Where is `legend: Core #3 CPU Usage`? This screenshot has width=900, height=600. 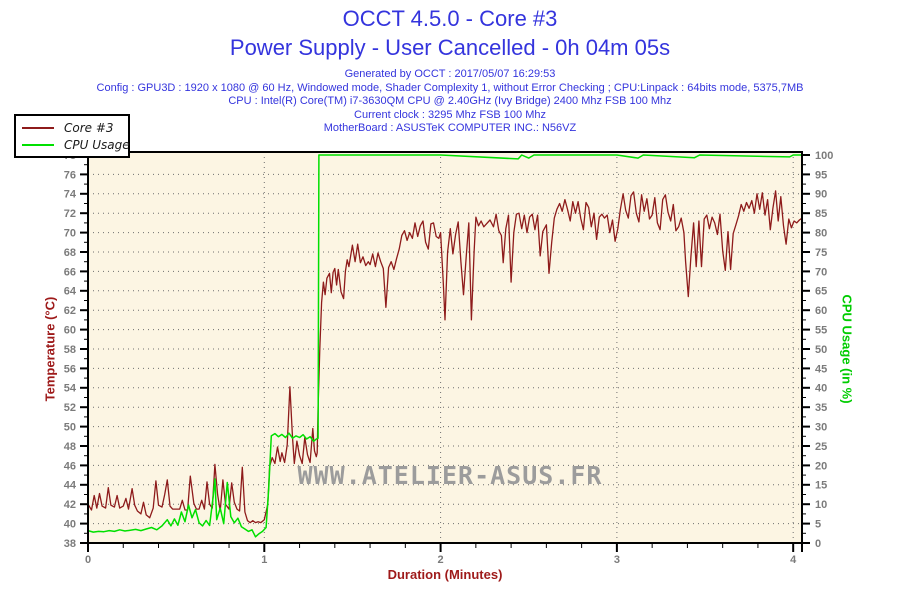 legend: Core #3 CPU Usage is located at coordinates (72, 136).